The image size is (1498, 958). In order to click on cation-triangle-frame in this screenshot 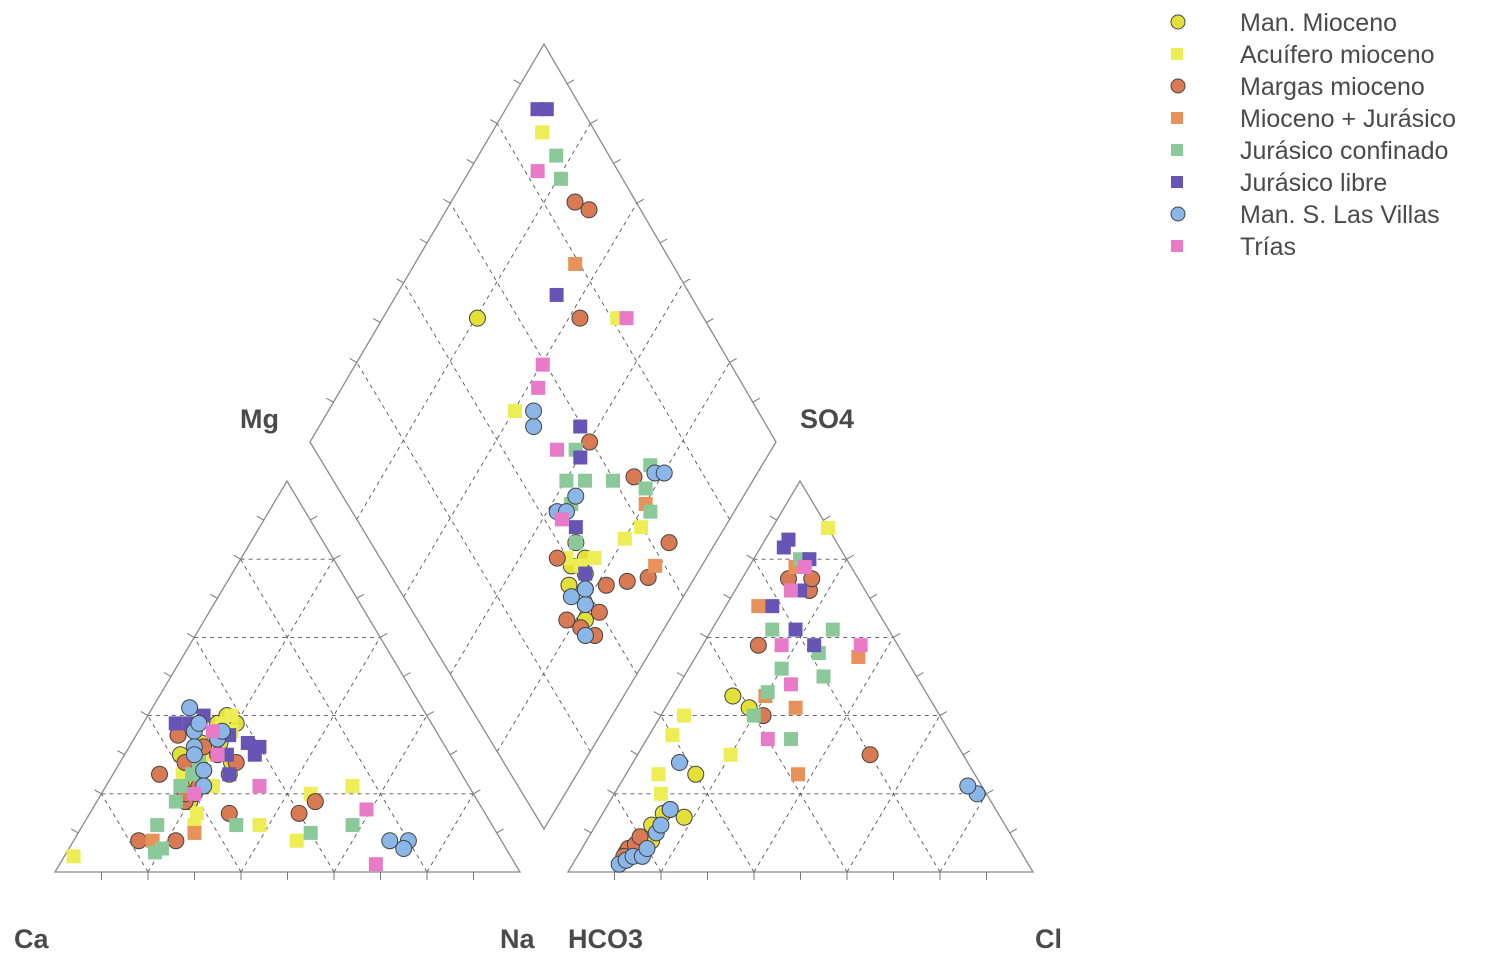, I will do `click(287, 676)`.